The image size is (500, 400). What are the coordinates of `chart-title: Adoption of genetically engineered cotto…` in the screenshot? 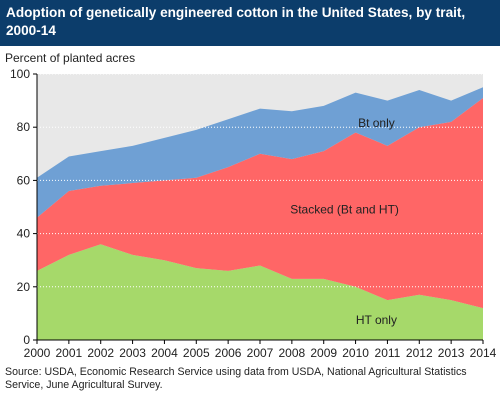 It's located at (250, 23).